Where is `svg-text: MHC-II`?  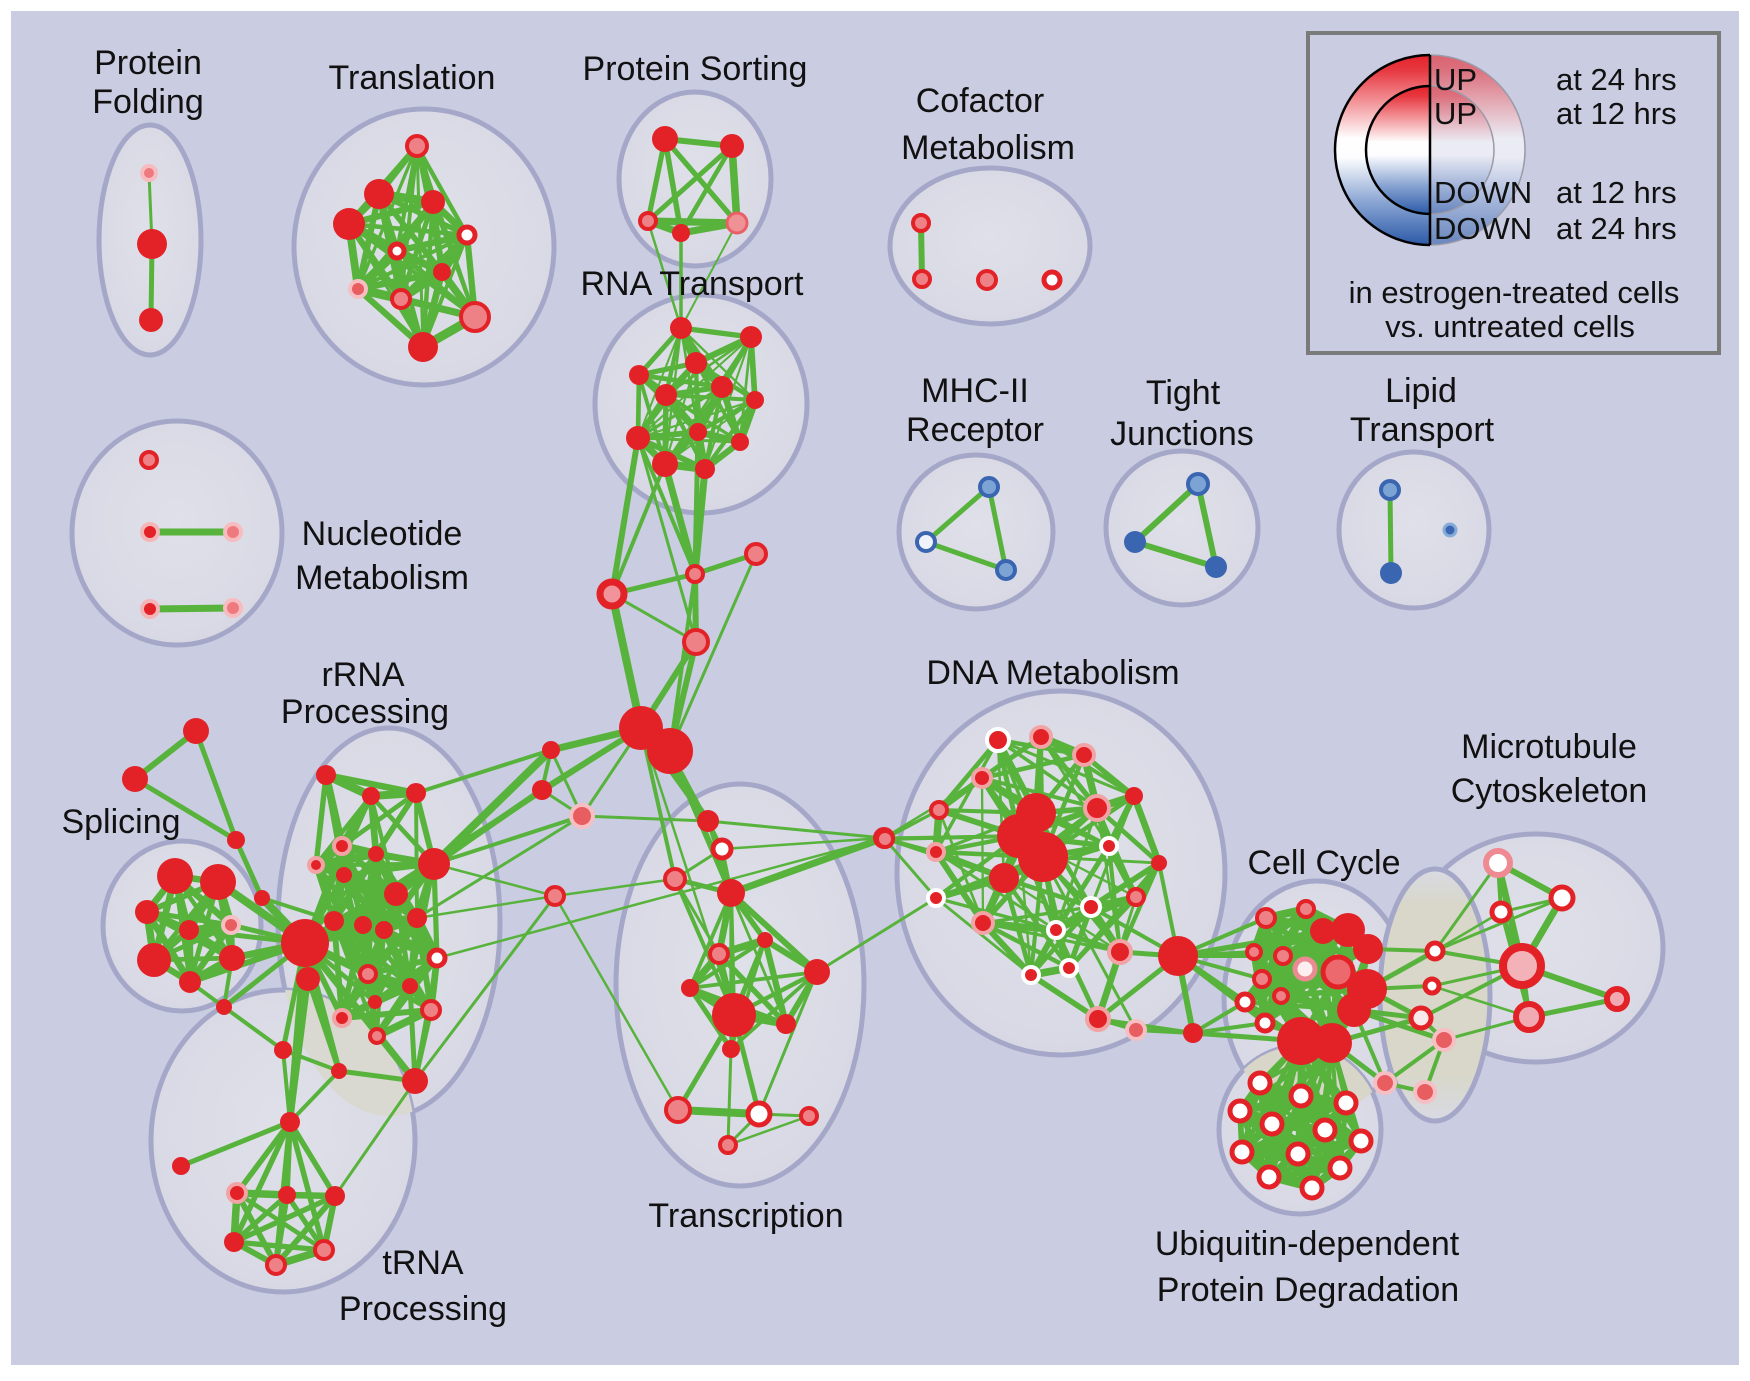 svg-text: MHC-II is located at coordinates (975, 391).